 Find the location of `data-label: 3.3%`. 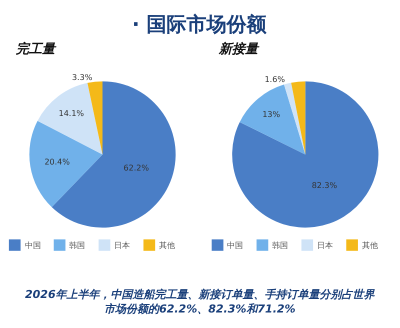

data-label: 3.3% is located at coordinates (82, 77).